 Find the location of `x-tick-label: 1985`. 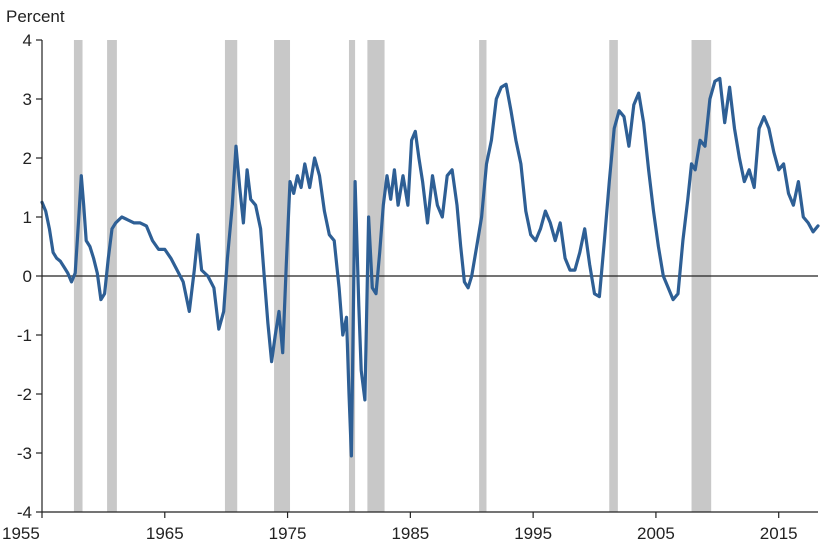

x-tick-label: 1985 is located at coordinates (410, 533).